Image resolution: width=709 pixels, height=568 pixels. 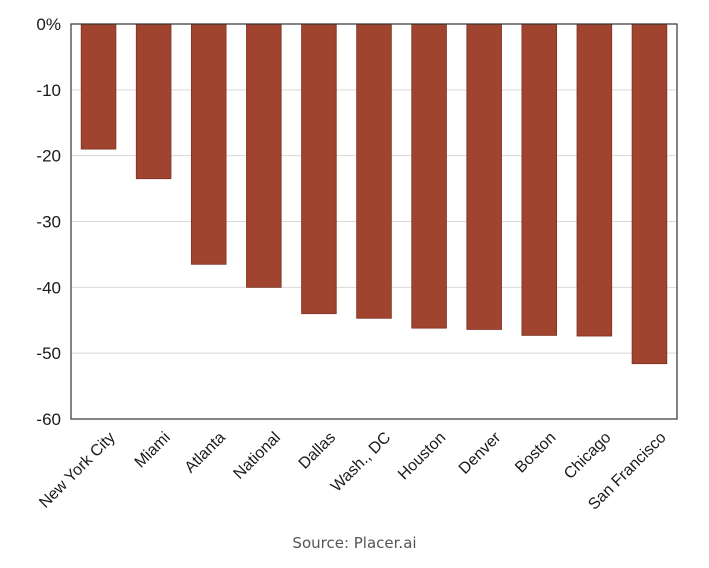 I want to click on x-category-label: Wash., DC, so click(x=361, y=462).